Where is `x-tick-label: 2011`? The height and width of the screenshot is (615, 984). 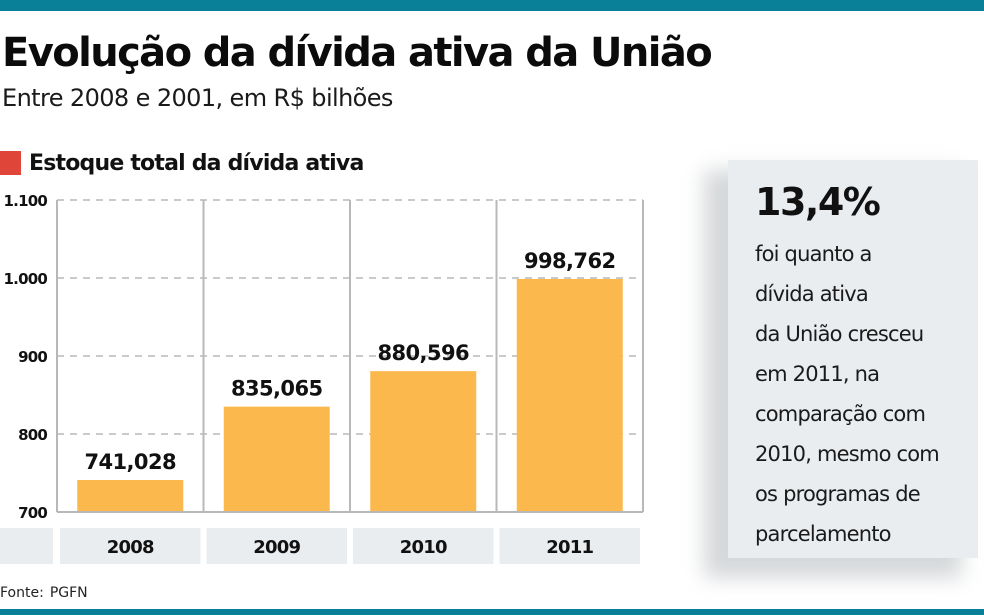 x-tick-label: 2011 is located at coordinates (569, 547).